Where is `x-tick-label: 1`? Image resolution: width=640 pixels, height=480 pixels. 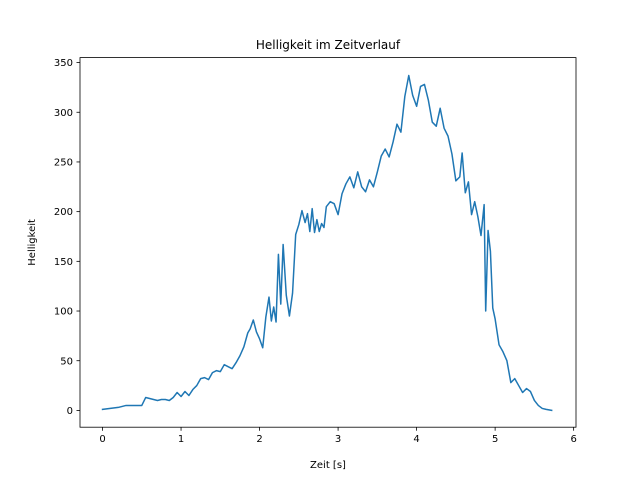 x-tick-label: 1 is located at coordinates (181, 439).